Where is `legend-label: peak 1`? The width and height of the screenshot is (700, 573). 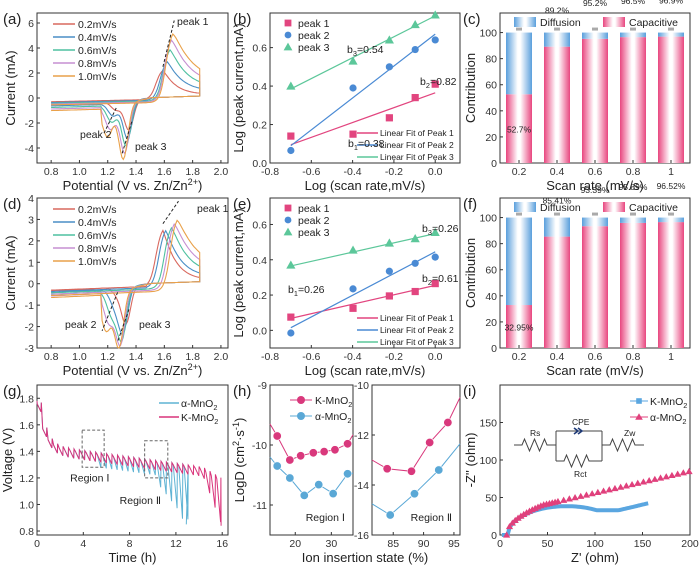
legend-label: peak 1 is located at coordinates (314, 24).